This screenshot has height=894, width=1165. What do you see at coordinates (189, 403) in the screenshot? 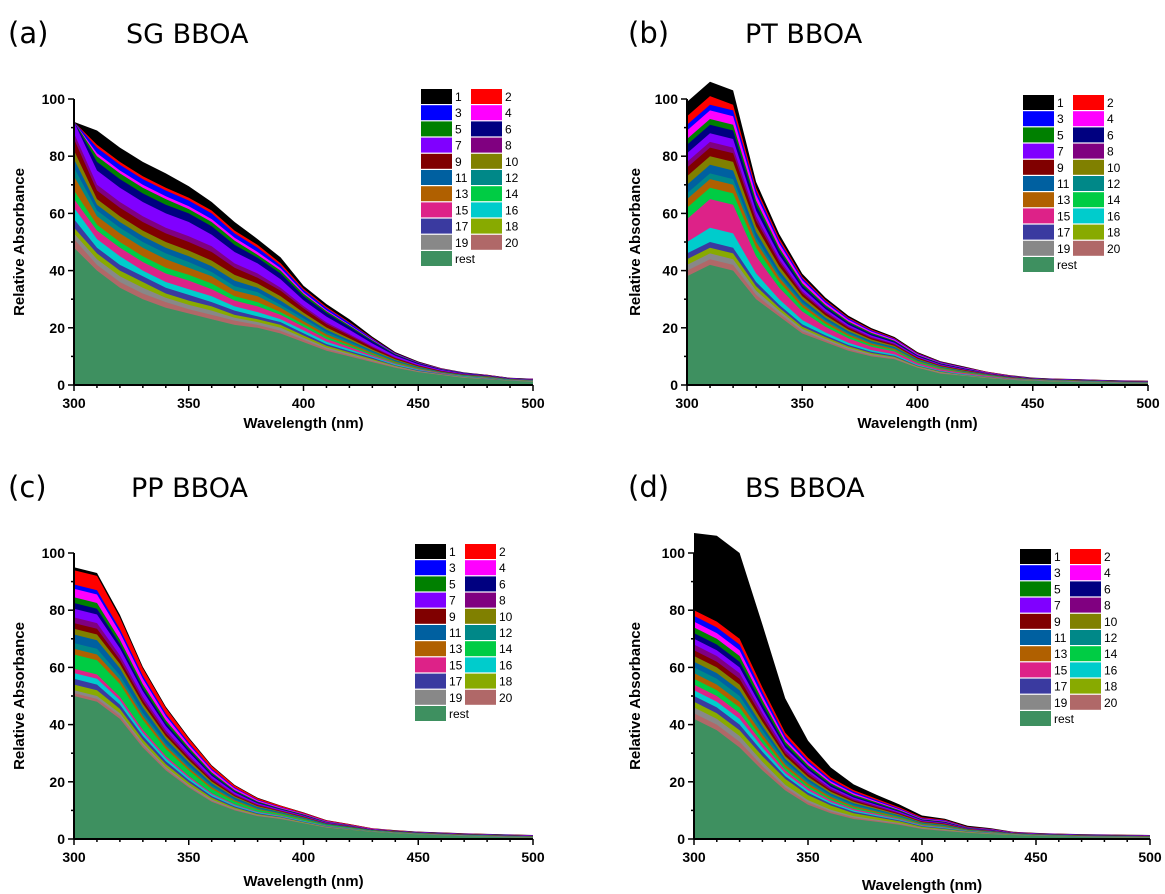
I see `x-tick-label: 350` at bounding box center [189, 403].